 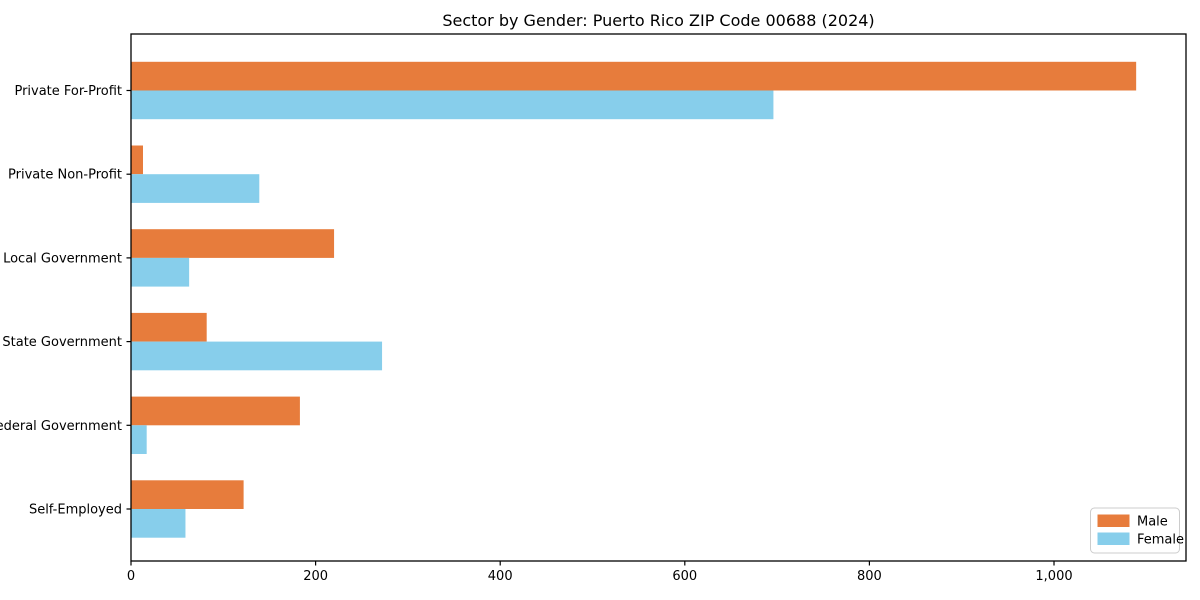 I want to click on x-tick-label: 0, so click(x=131, y=576).